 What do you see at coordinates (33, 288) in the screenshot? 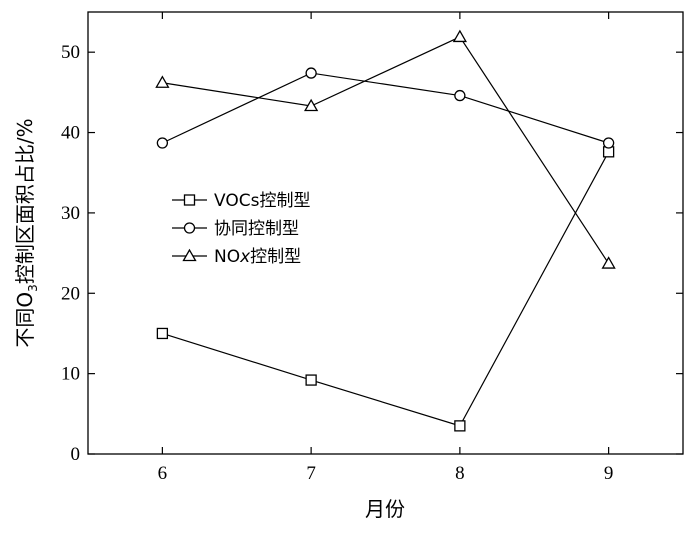
I see `y-axis-title-subscript: 3` at bounding box center [33, 288].